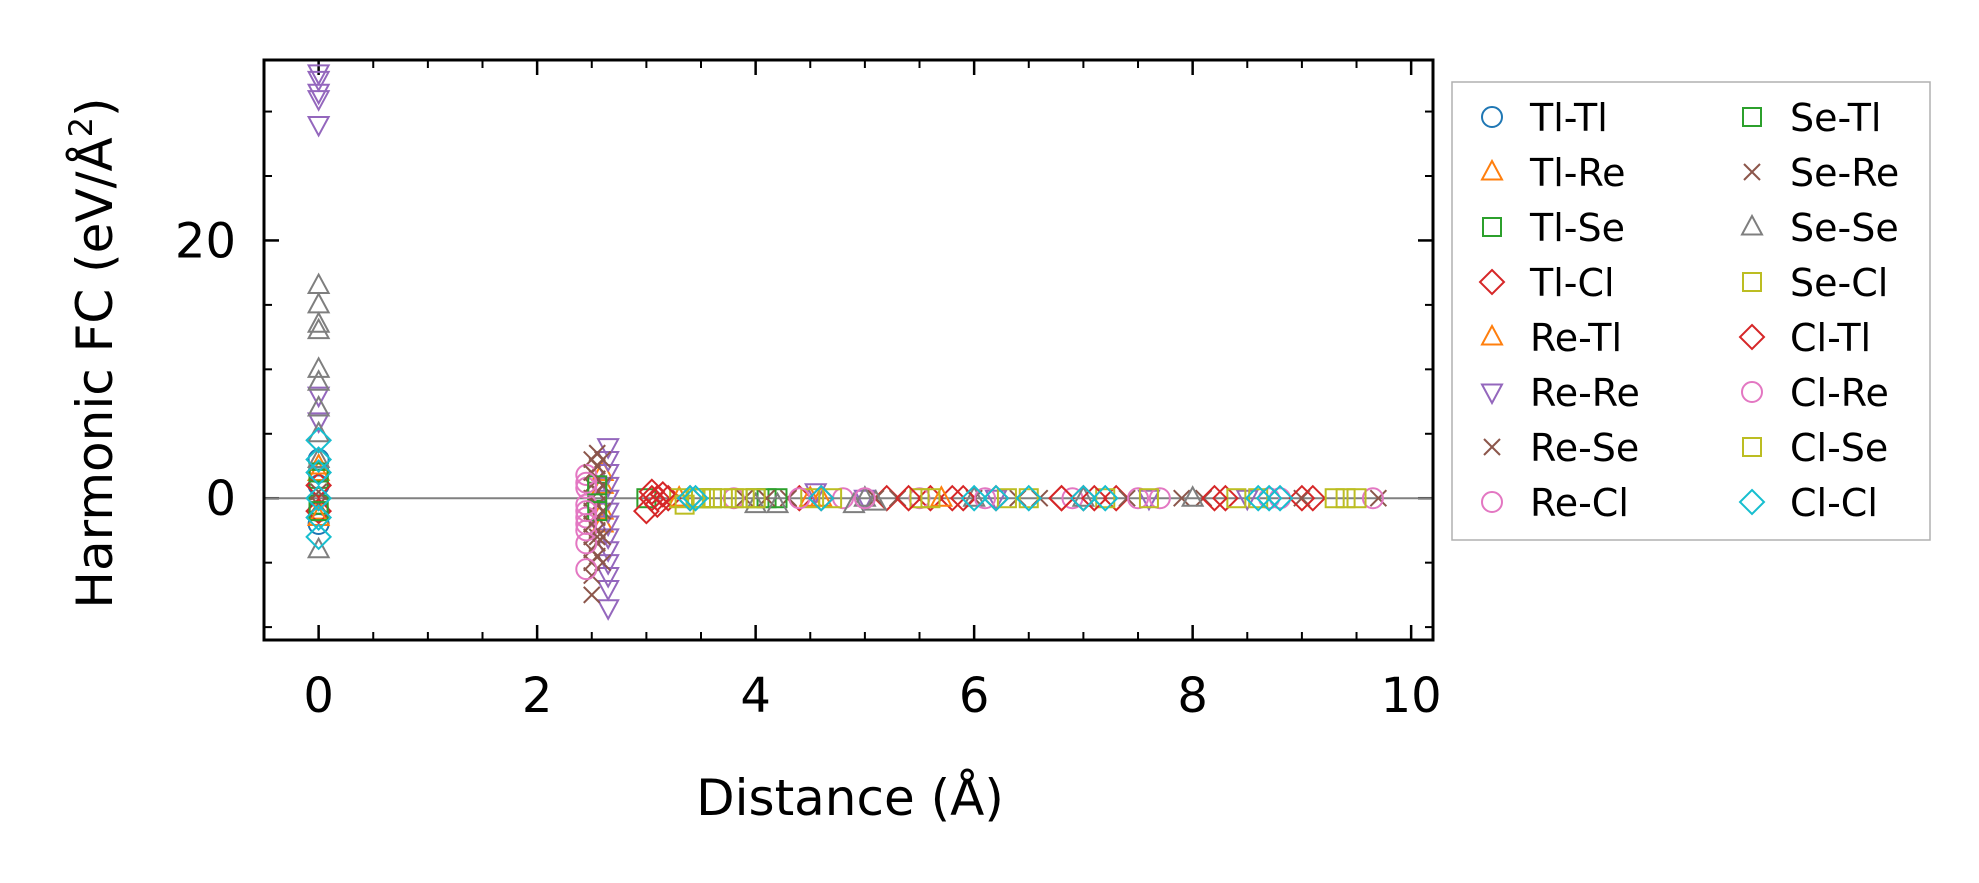 Image resolution: width=1979 pixels, height=883 pixels. What do you see at coordinates (1752, 502) in the screenshot?
I see `legend-marker-cl-cl` at bounding box center [1752, 502].